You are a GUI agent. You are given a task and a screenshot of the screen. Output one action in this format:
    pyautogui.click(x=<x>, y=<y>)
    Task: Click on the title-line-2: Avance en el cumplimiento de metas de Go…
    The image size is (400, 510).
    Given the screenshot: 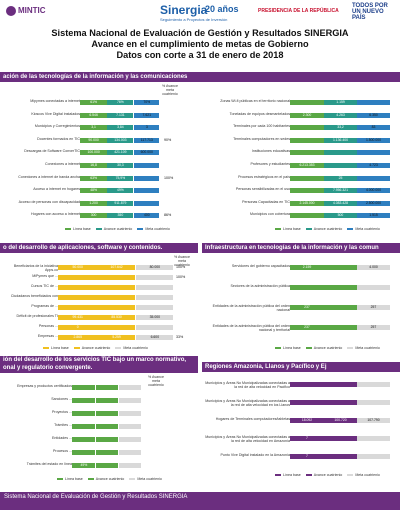 What is the action you would take?
    pyautogui.click(x=200, y=44)
    